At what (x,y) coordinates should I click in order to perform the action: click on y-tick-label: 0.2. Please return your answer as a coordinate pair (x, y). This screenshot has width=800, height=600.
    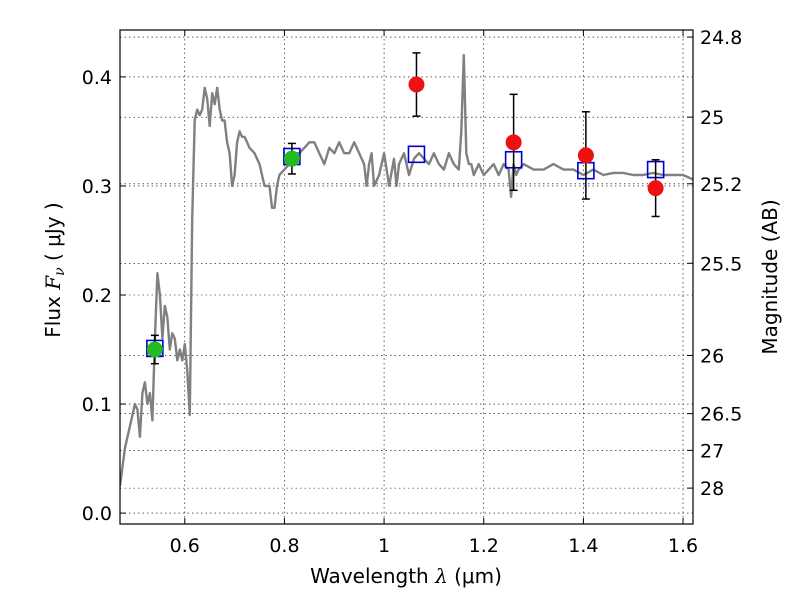
    Looking at the image, I should click on (97, 296).